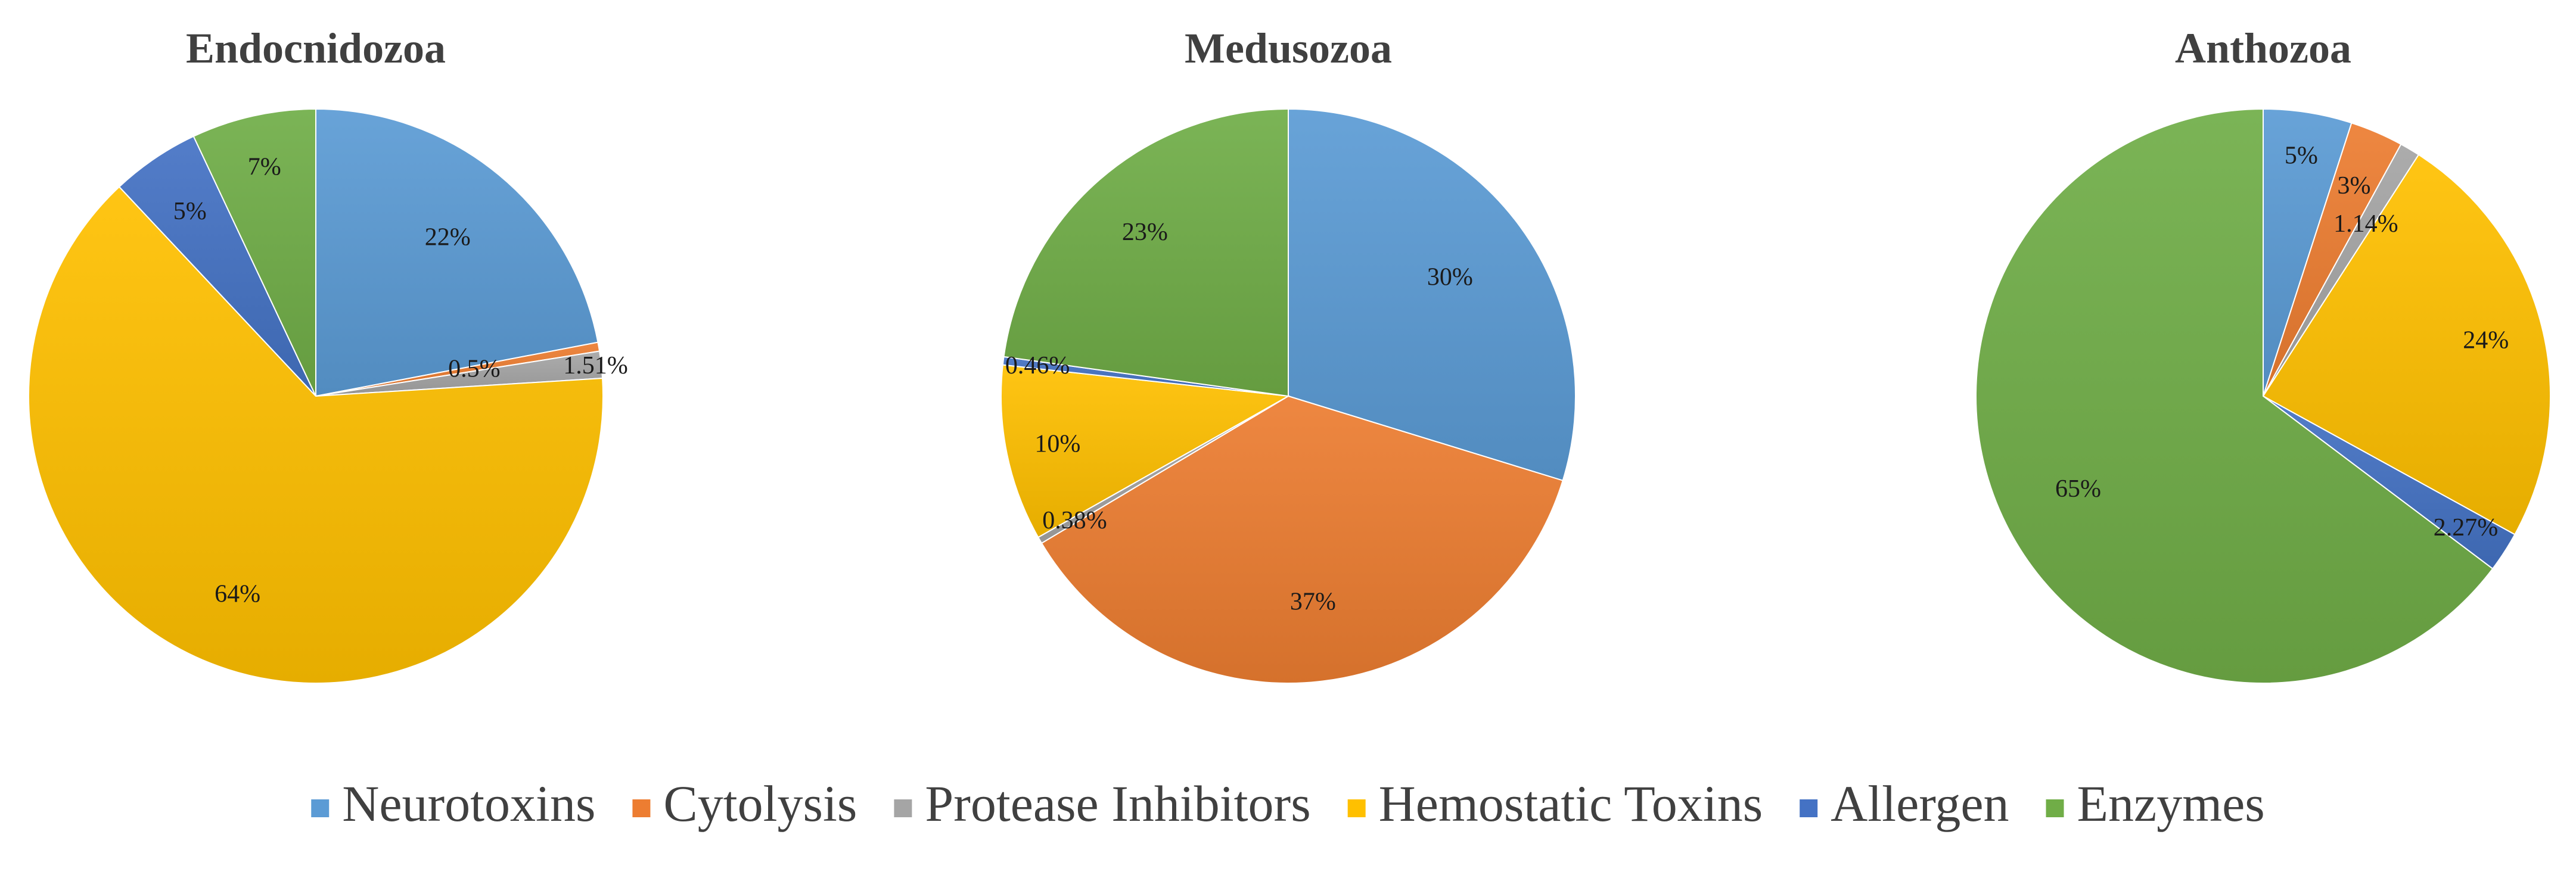 This screenshot has height=878, width=2576. I want to click on pie-data-labels: 30% 37% 0.38% 10% 0.46% 23%, so click(1239, 417).